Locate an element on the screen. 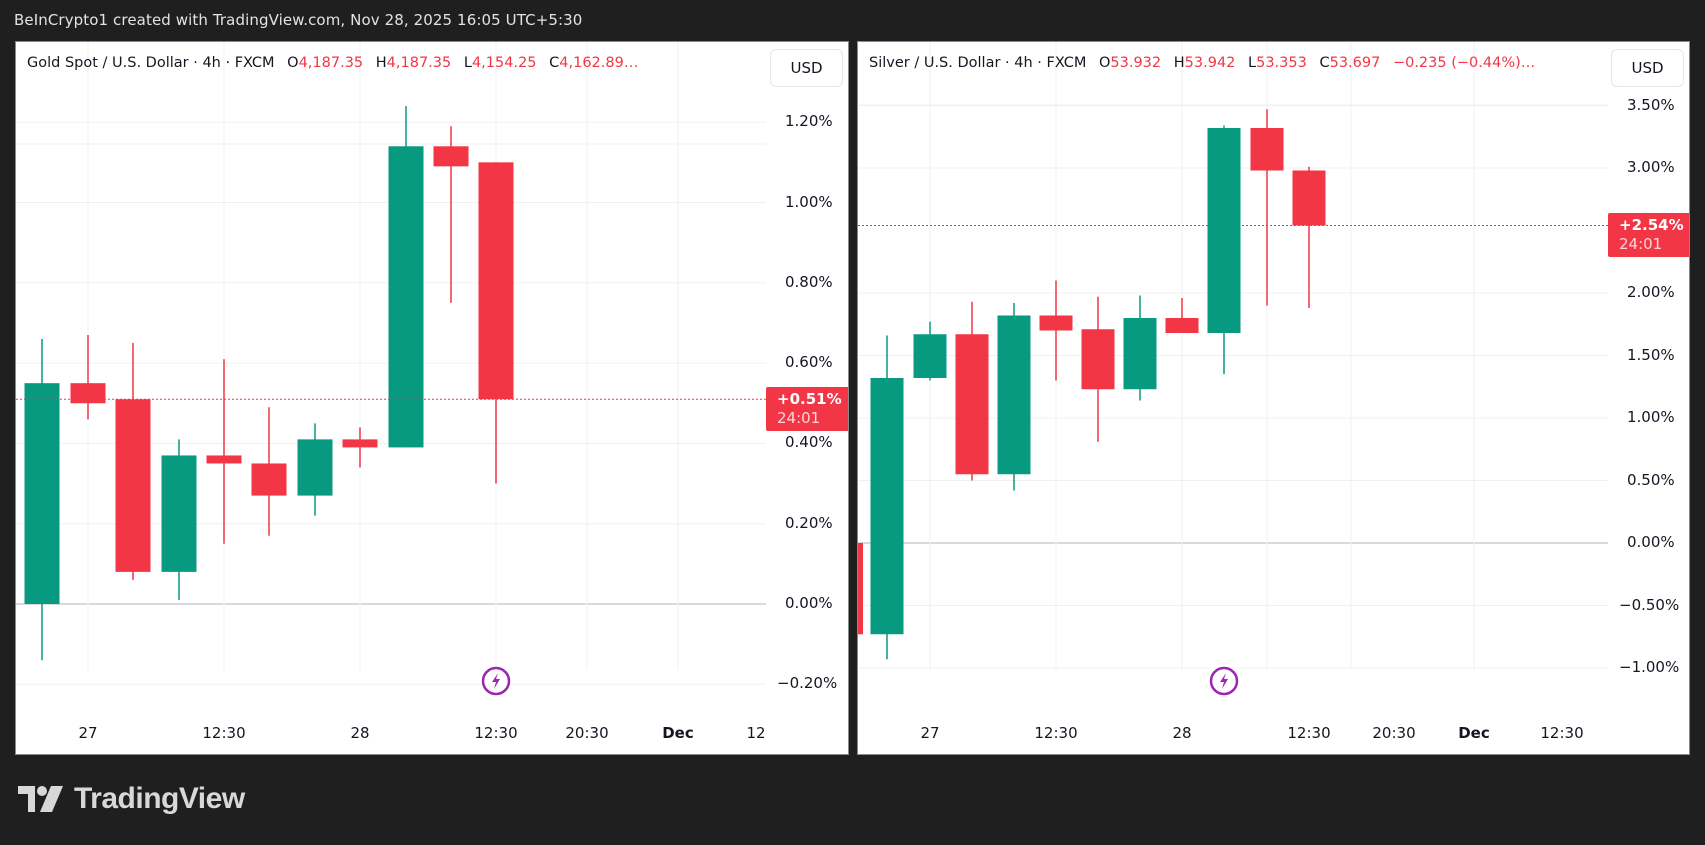 This screenshot has width=1705, height=845. y-axis-tick-label: −0.50% is located at coordinates (1649, 604).